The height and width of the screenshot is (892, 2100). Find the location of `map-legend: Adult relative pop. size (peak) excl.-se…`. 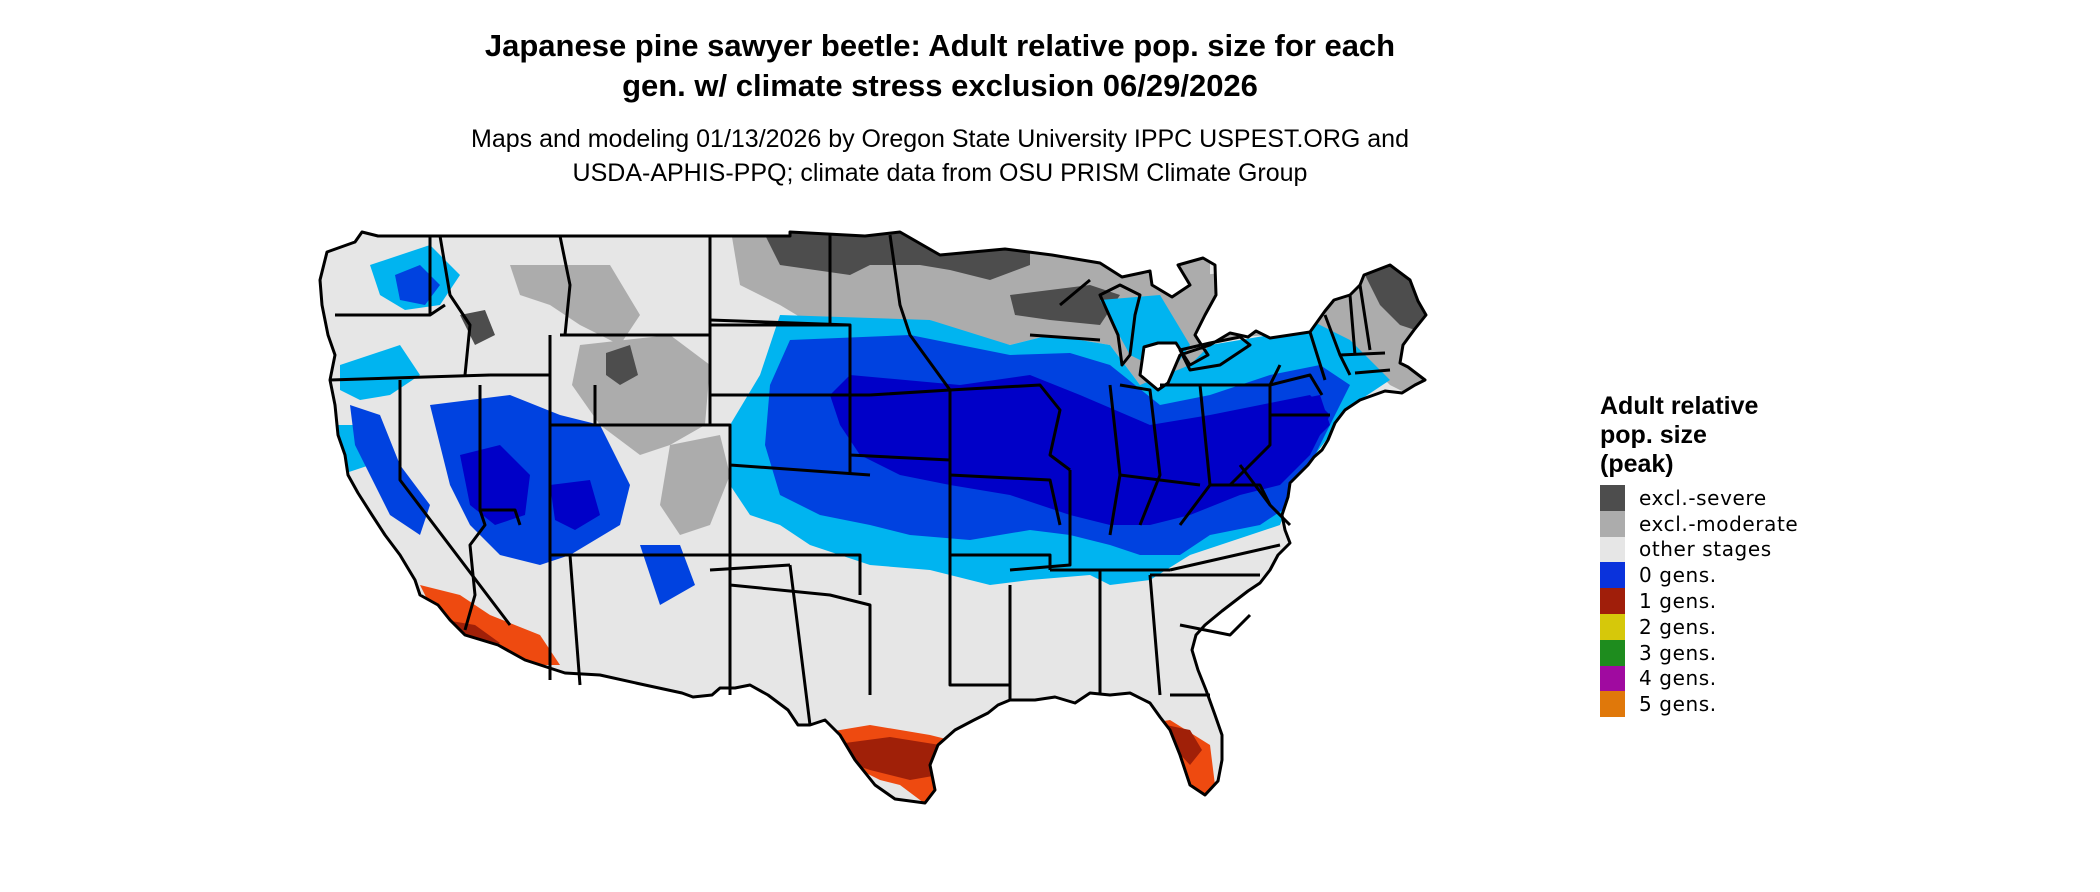

map-legend: Adult relative pop. size (peak) excl.-se… is located at coordinates (1699, 555).